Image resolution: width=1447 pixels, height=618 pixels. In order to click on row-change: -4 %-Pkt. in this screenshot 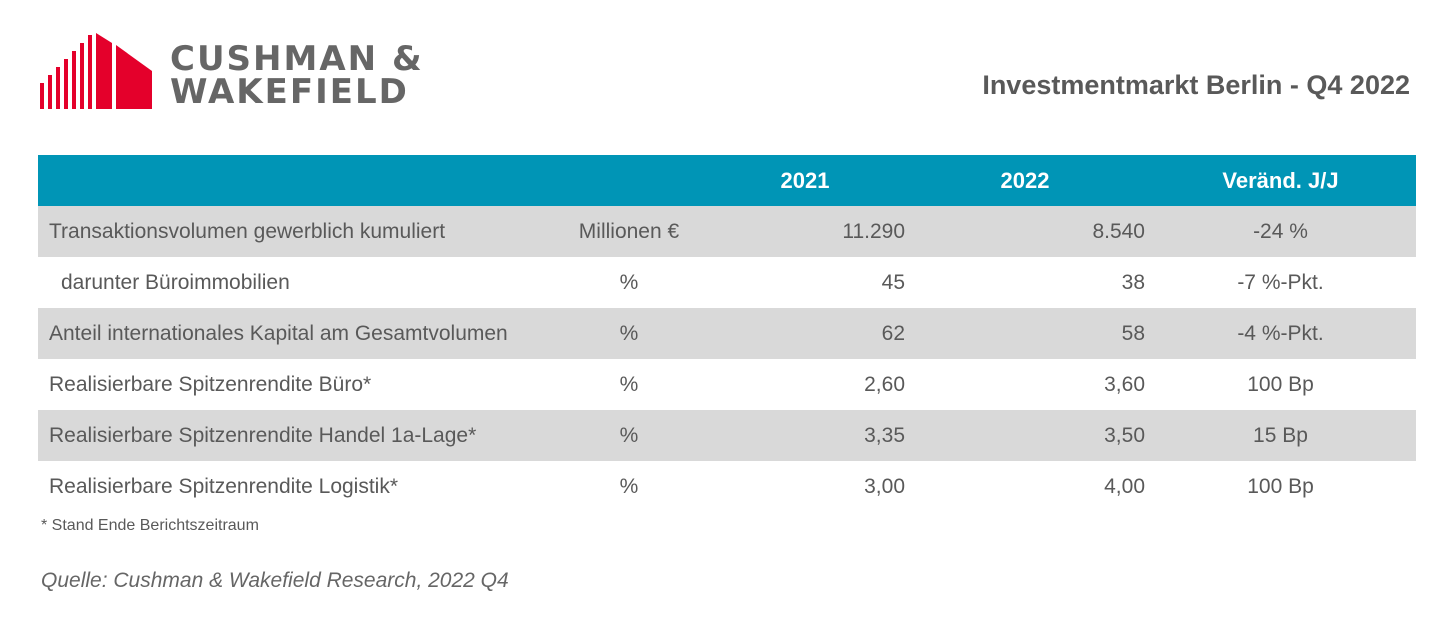, I will do `click(1280, 333)`.